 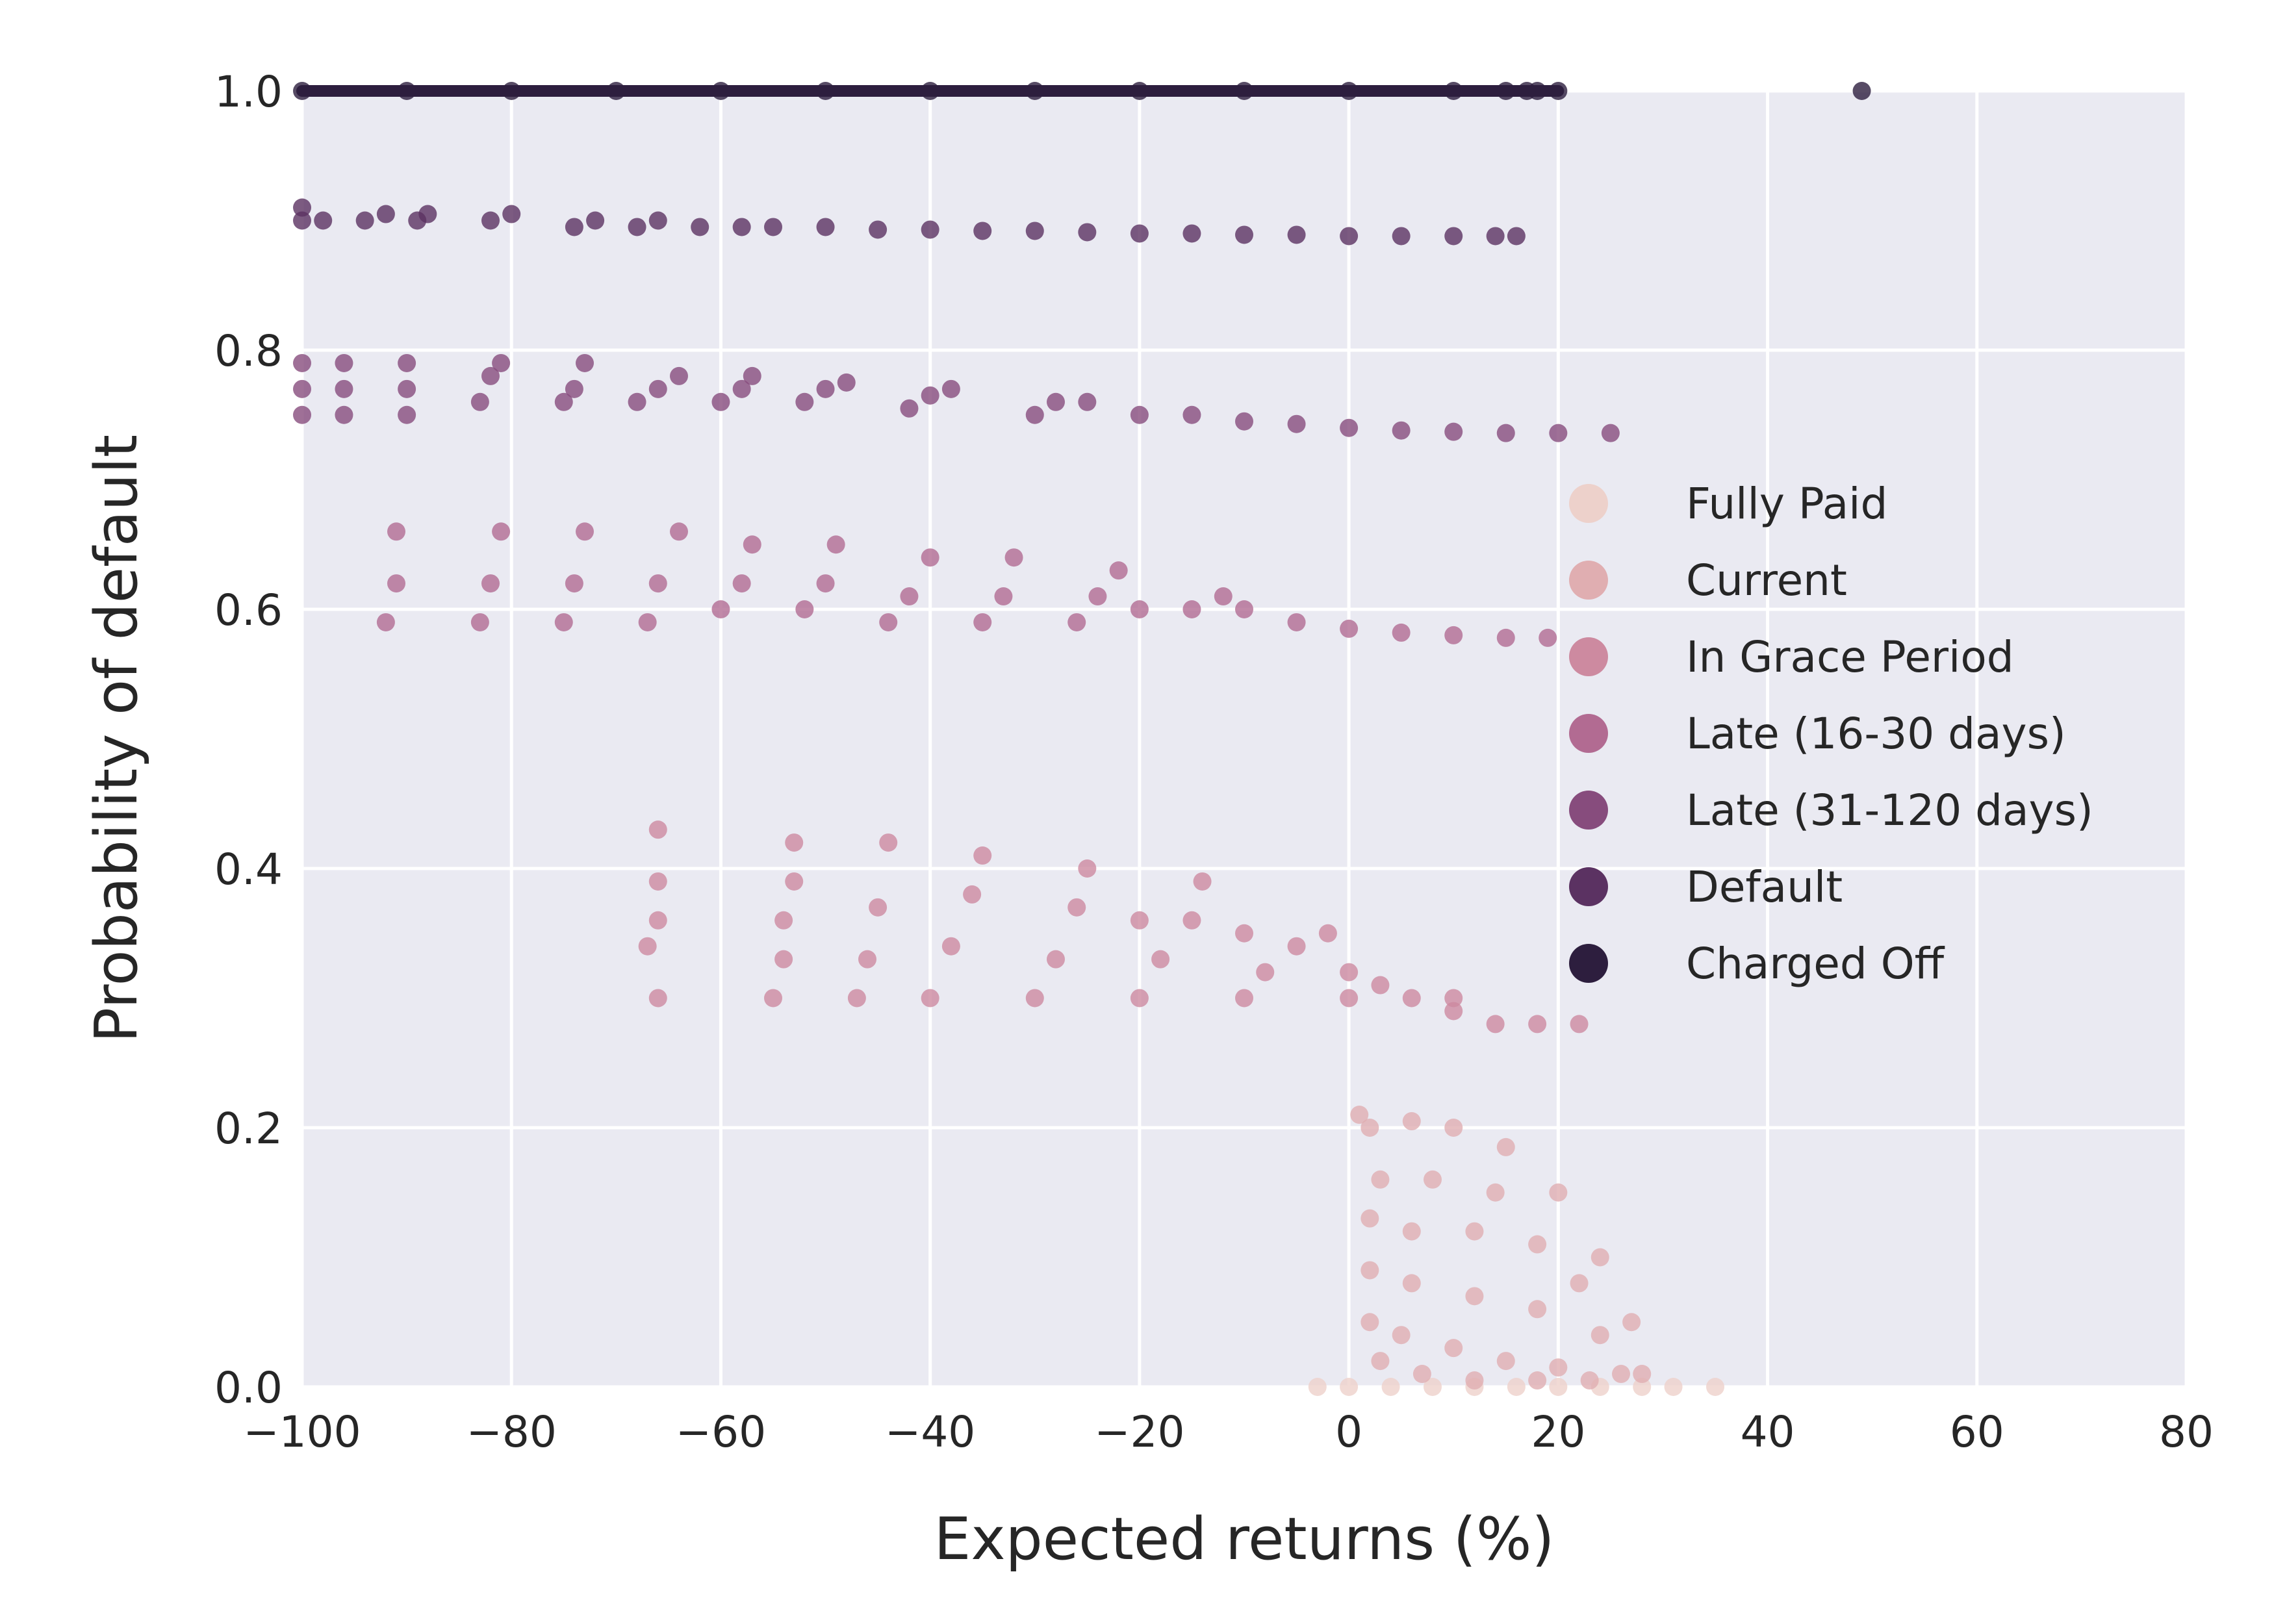 I want to click on y-axis-label: Probability of default, so click(x=117, y=739).